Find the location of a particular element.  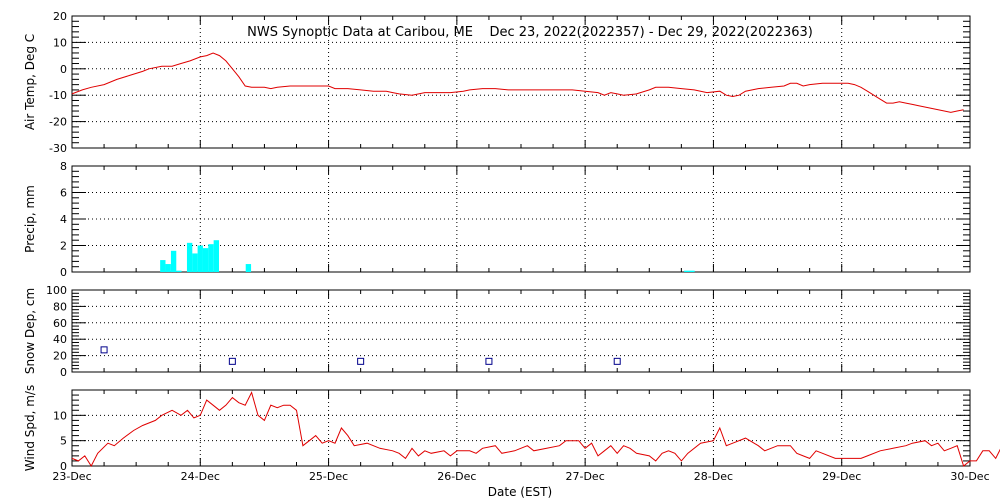

x-tick-label: 25-Dec is located at coordinates (328, 476).